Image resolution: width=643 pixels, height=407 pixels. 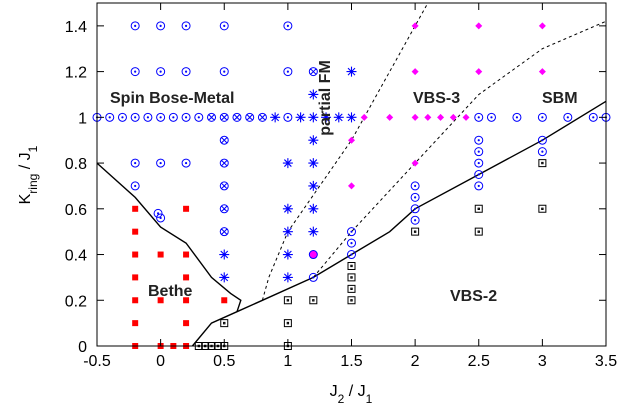 What do you see at coordinates (82, 118) in the screenshot?
I see `y-tick-label: 1` at bounding box center [82, 118].